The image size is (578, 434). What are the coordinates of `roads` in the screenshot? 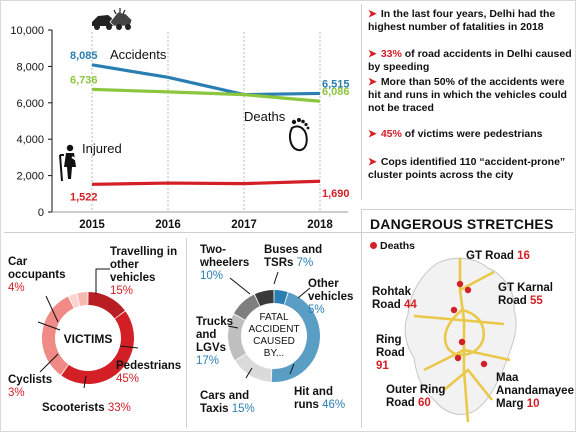 It's located at (462, 340).